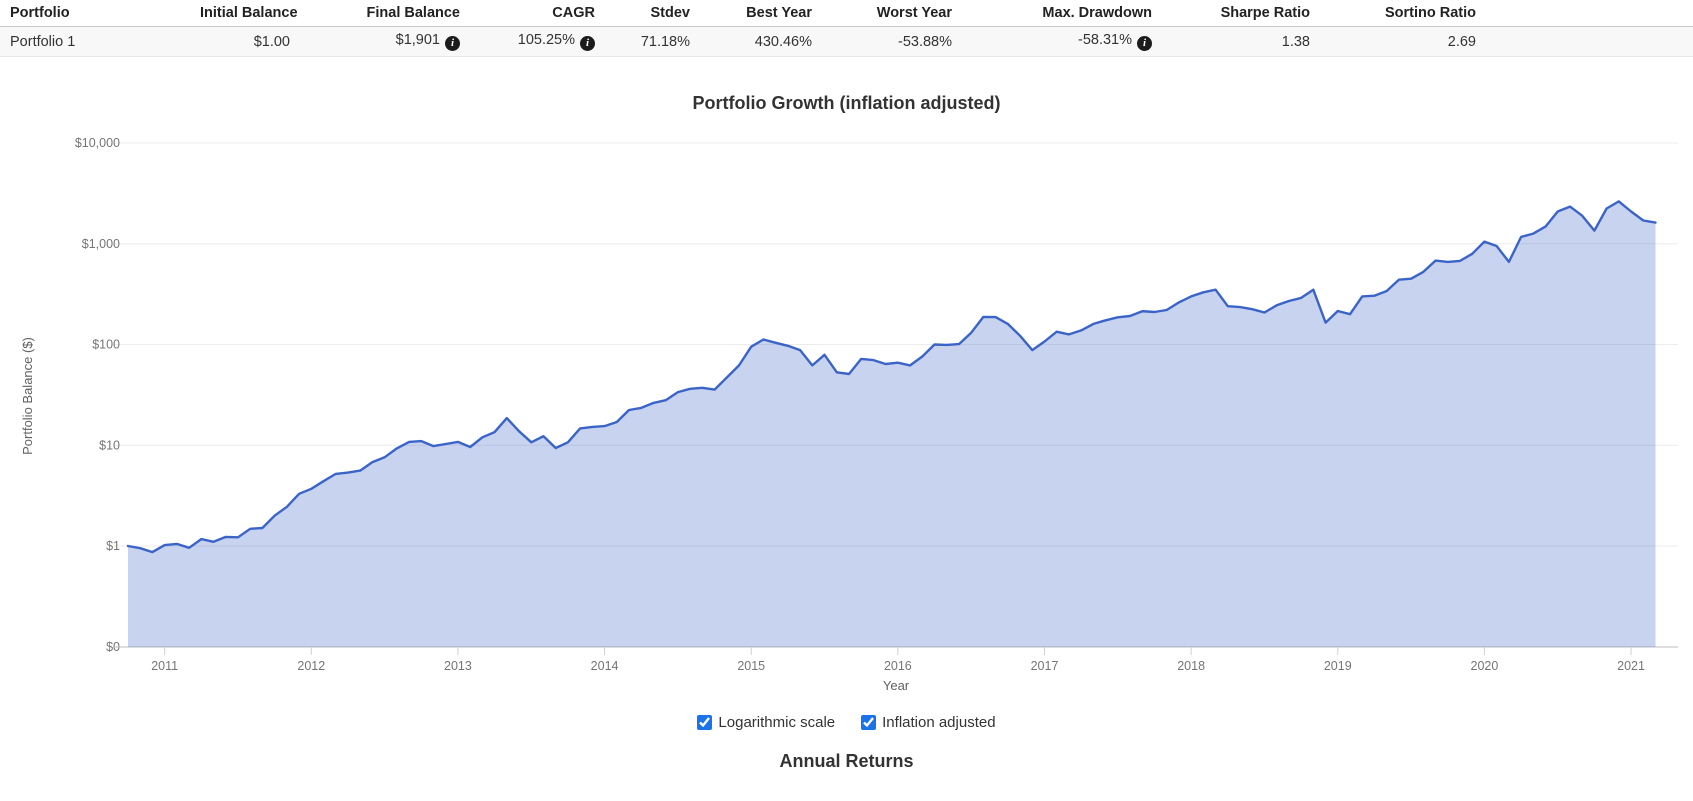 The image size is (1693, 801). What do you see at coordinates (385, 42) in the screenshot?
I see `final-balance-value: $1,901 i` at bounding box center [385, 42].